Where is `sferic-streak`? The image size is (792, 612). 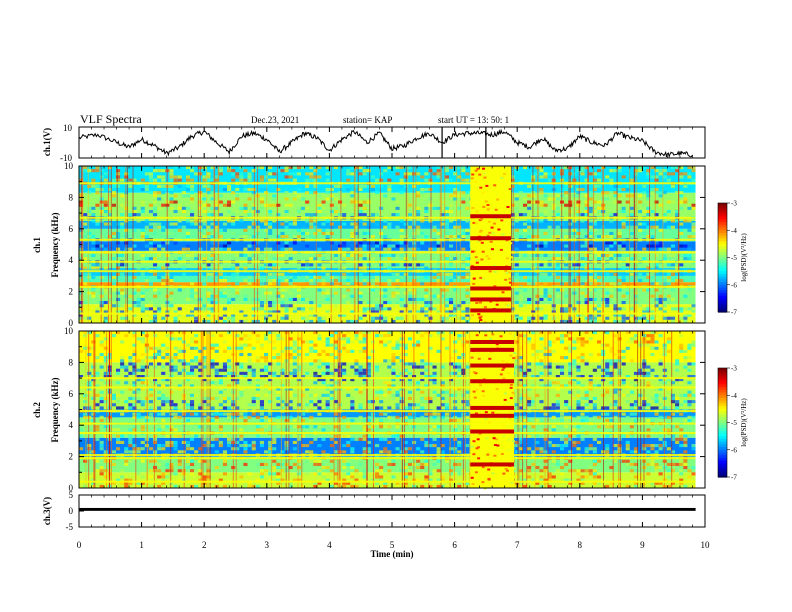
sferic-streak is located at coordinates (533, 244).